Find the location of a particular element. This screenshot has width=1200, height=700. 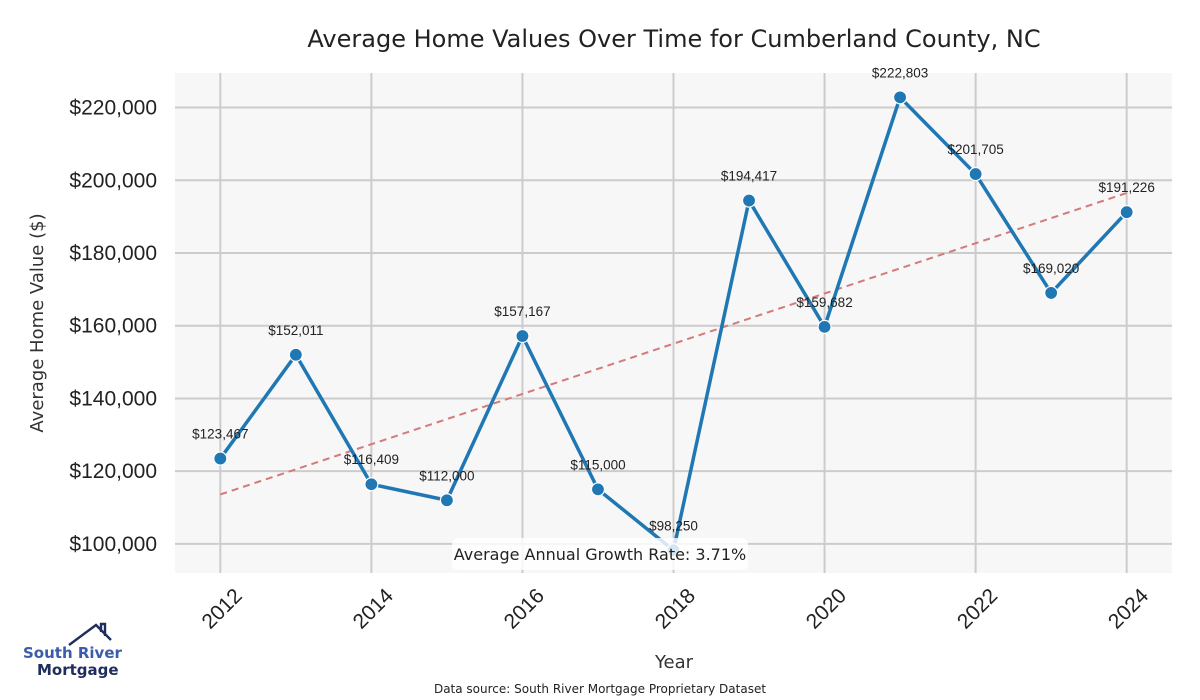

x-tick-label: 2018 is located at coordinates (675, 608).